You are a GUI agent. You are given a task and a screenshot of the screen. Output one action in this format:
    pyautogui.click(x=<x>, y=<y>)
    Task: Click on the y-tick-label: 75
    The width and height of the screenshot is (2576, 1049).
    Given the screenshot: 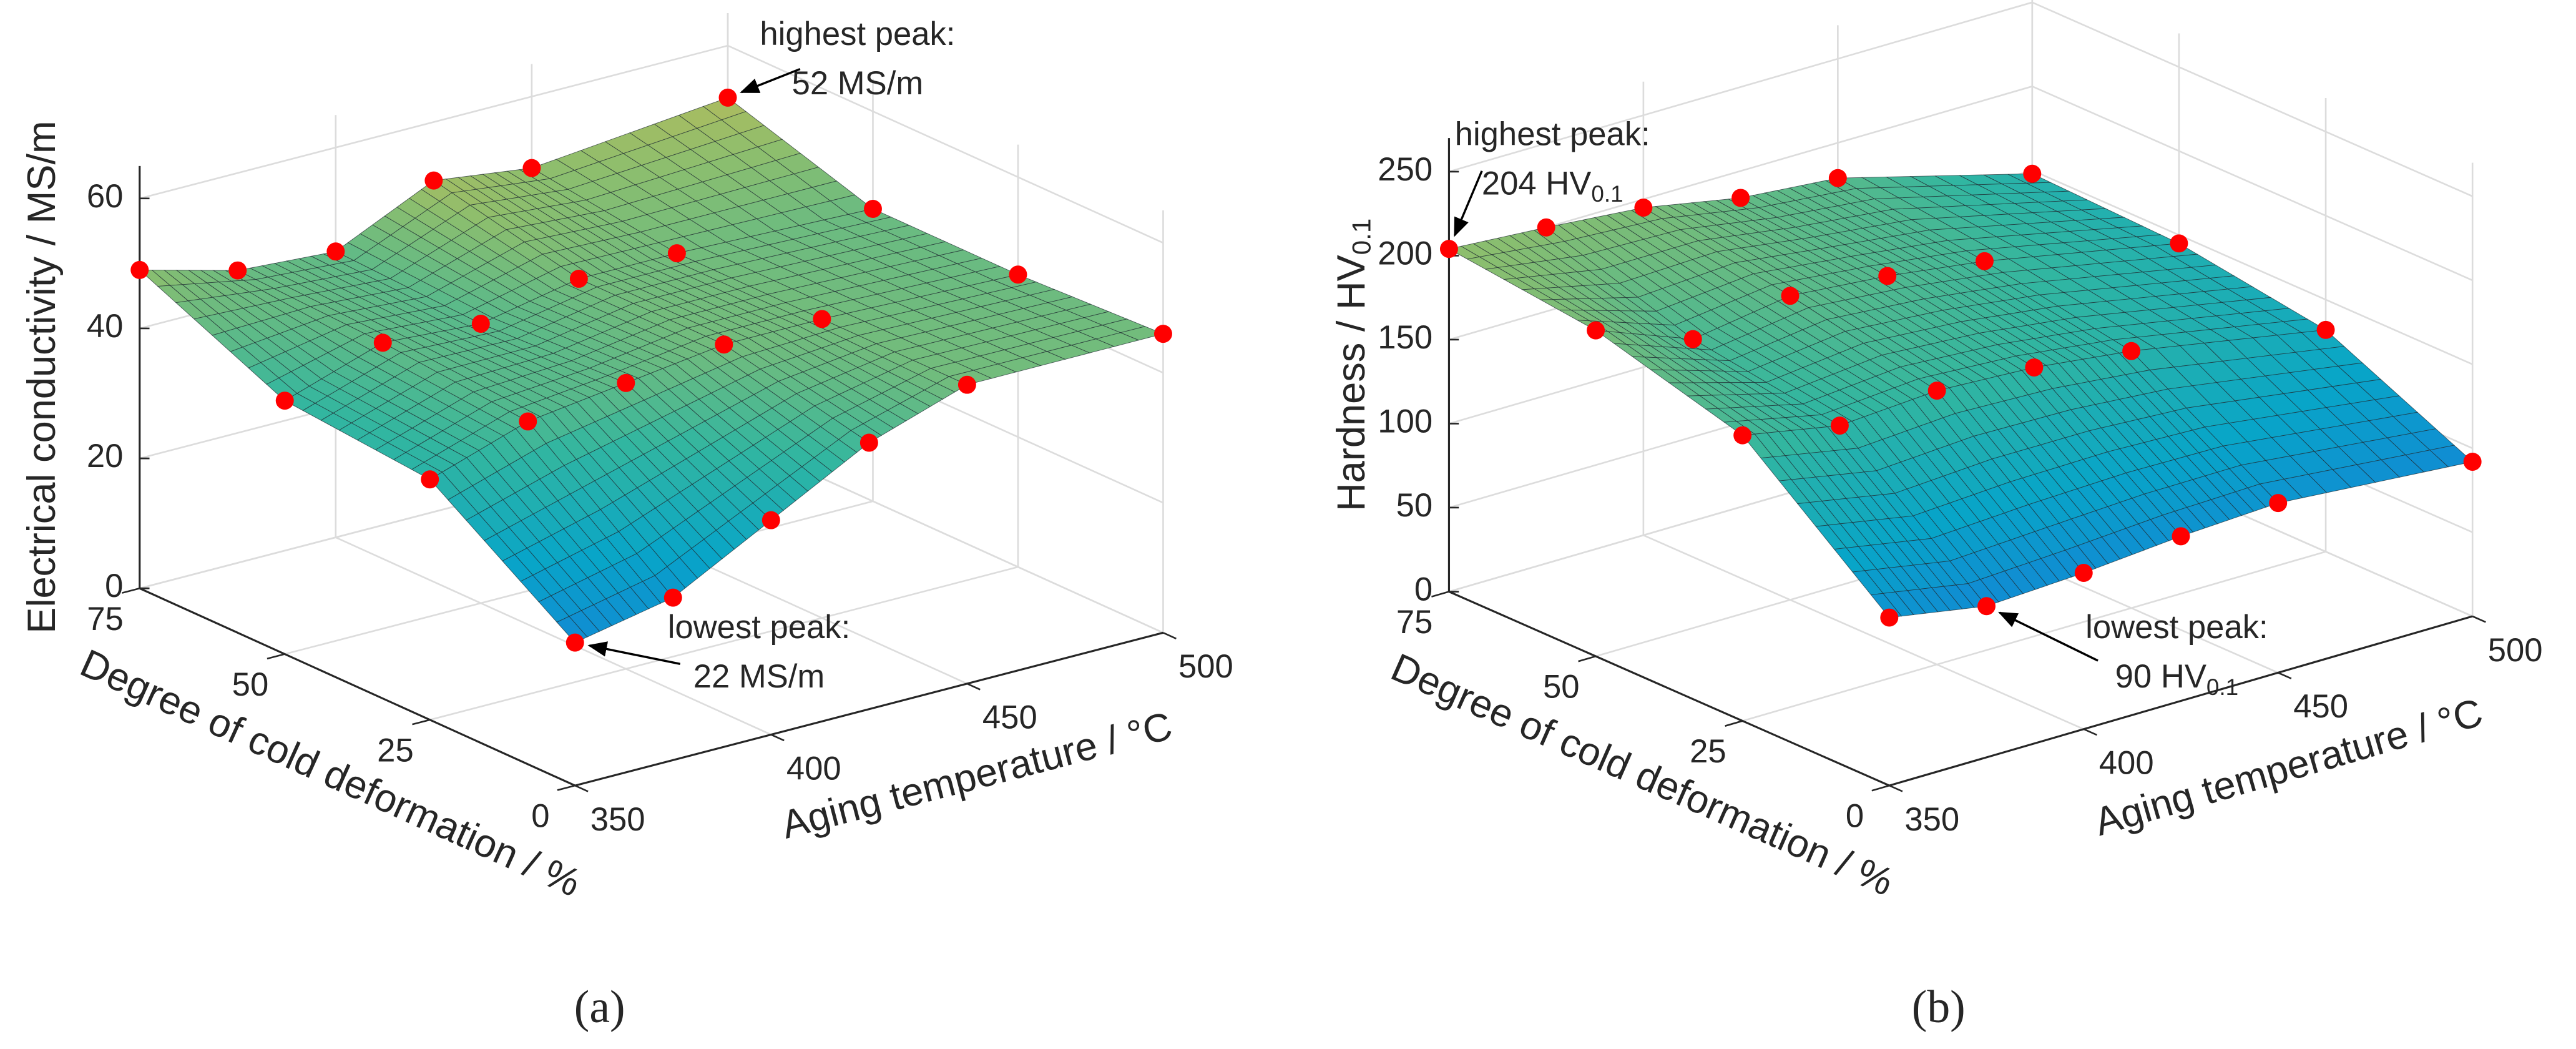 What is the action you would take?
    pyautogui.click(x=105, y=619)
    